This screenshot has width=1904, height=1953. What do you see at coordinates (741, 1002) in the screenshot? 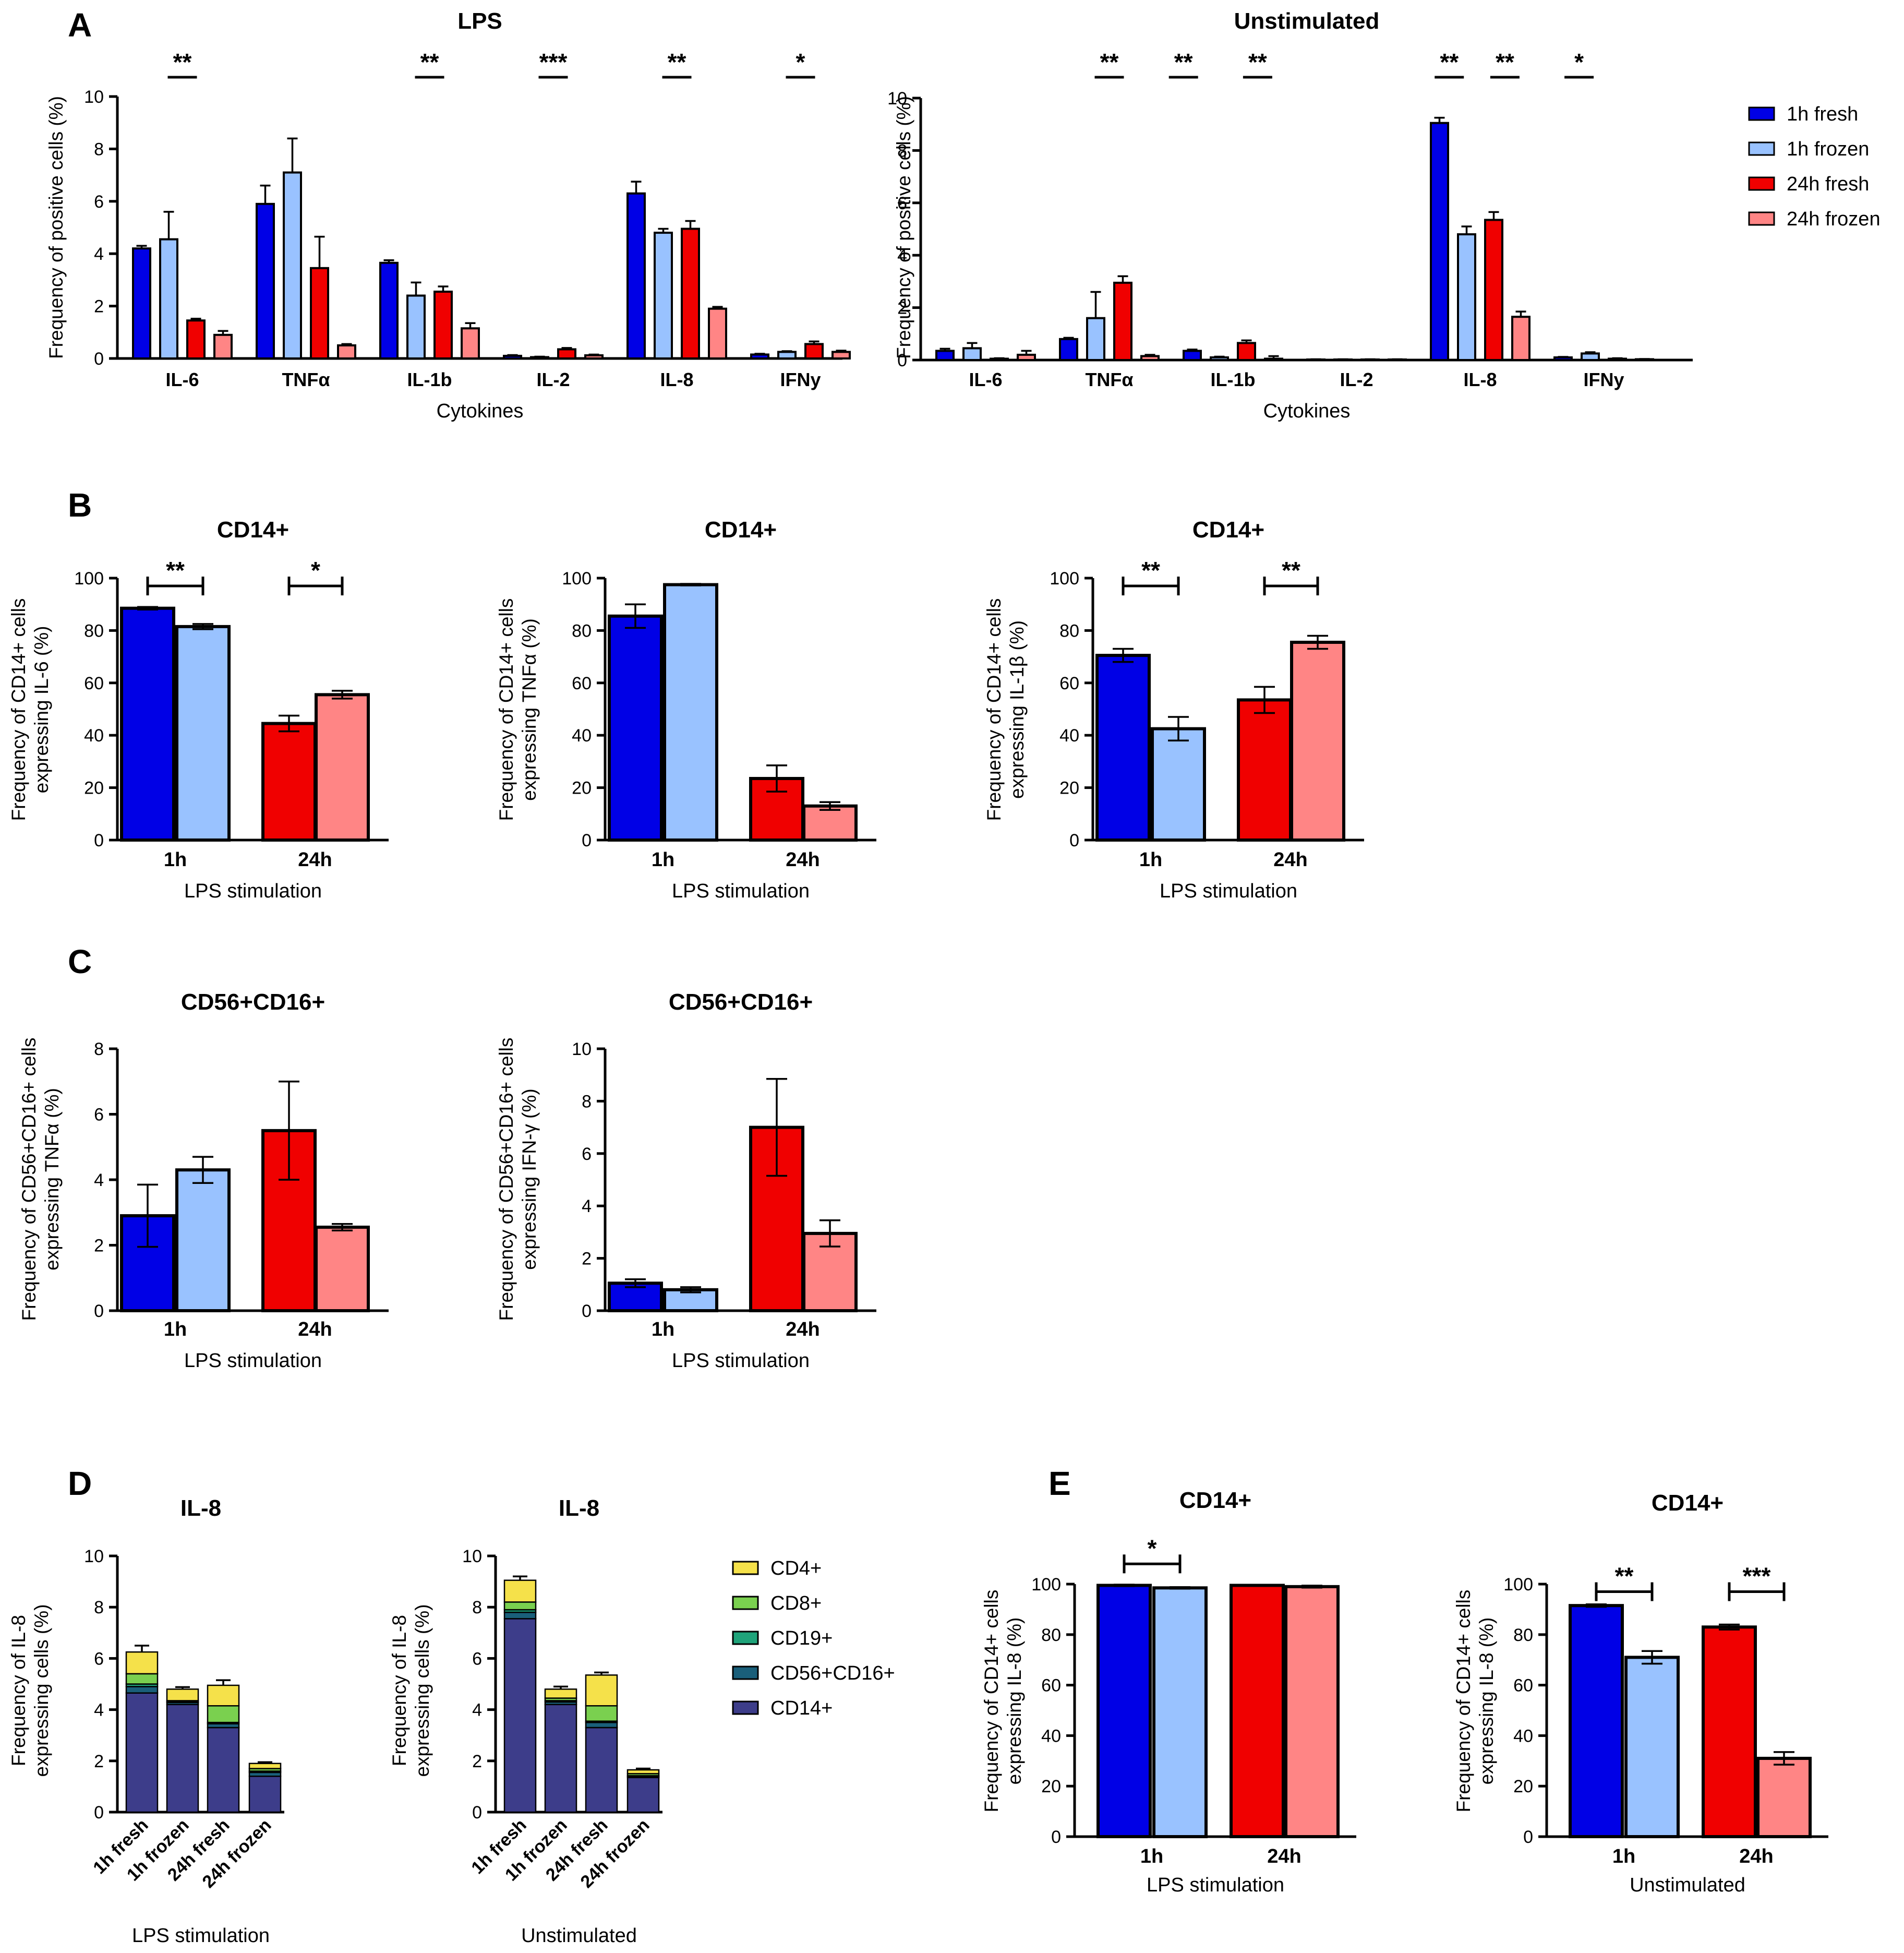
I see `chart-title: CD56+CD16+` at bounding box center [741, 1002].